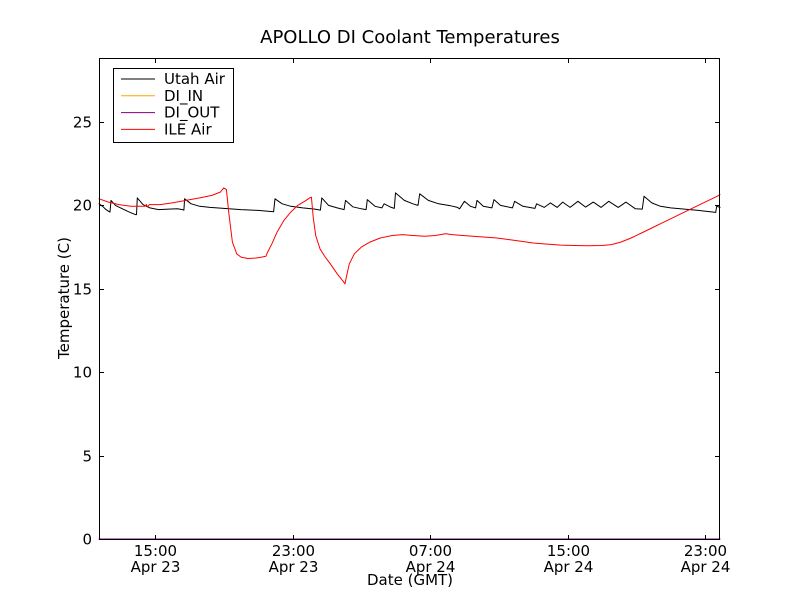 The height and width of the screenshot is (604, 800). I want to click on legend-label-utah-air: Utah Air, so click(195, 79).